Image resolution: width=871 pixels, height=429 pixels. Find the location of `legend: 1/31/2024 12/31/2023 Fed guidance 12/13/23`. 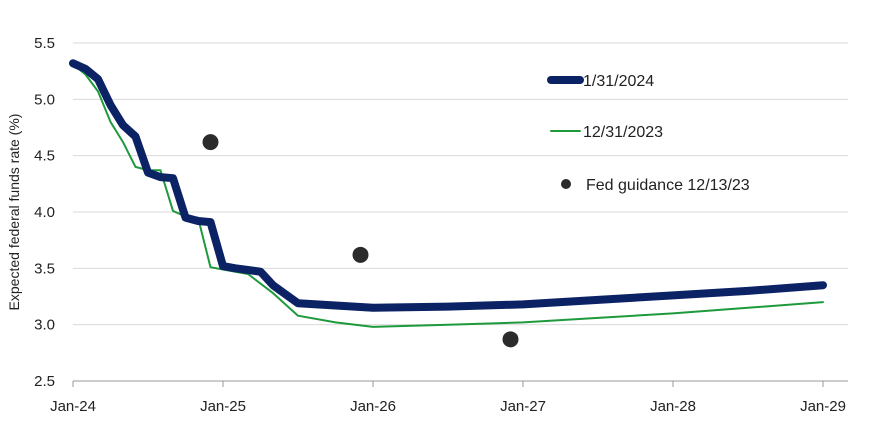

legend: 1/31/2024 12/31/2023 Fed guidance 12/13/23 is located at coordinates (648, 133).